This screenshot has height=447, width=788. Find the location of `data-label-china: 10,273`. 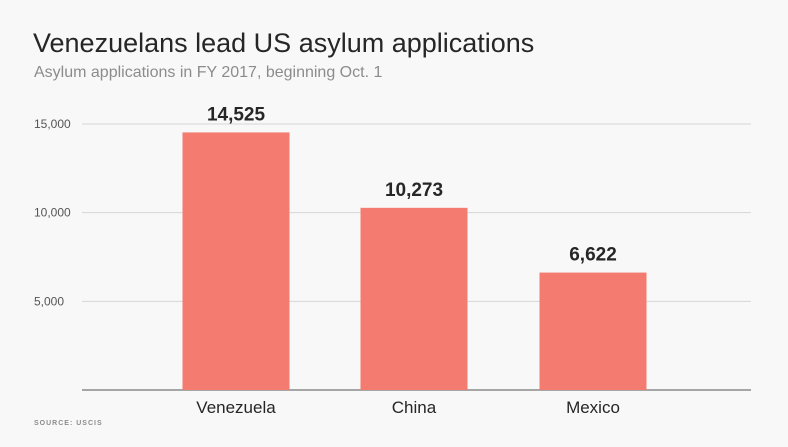

data-label-china: 10,273 is located at coordinates (414, 190).